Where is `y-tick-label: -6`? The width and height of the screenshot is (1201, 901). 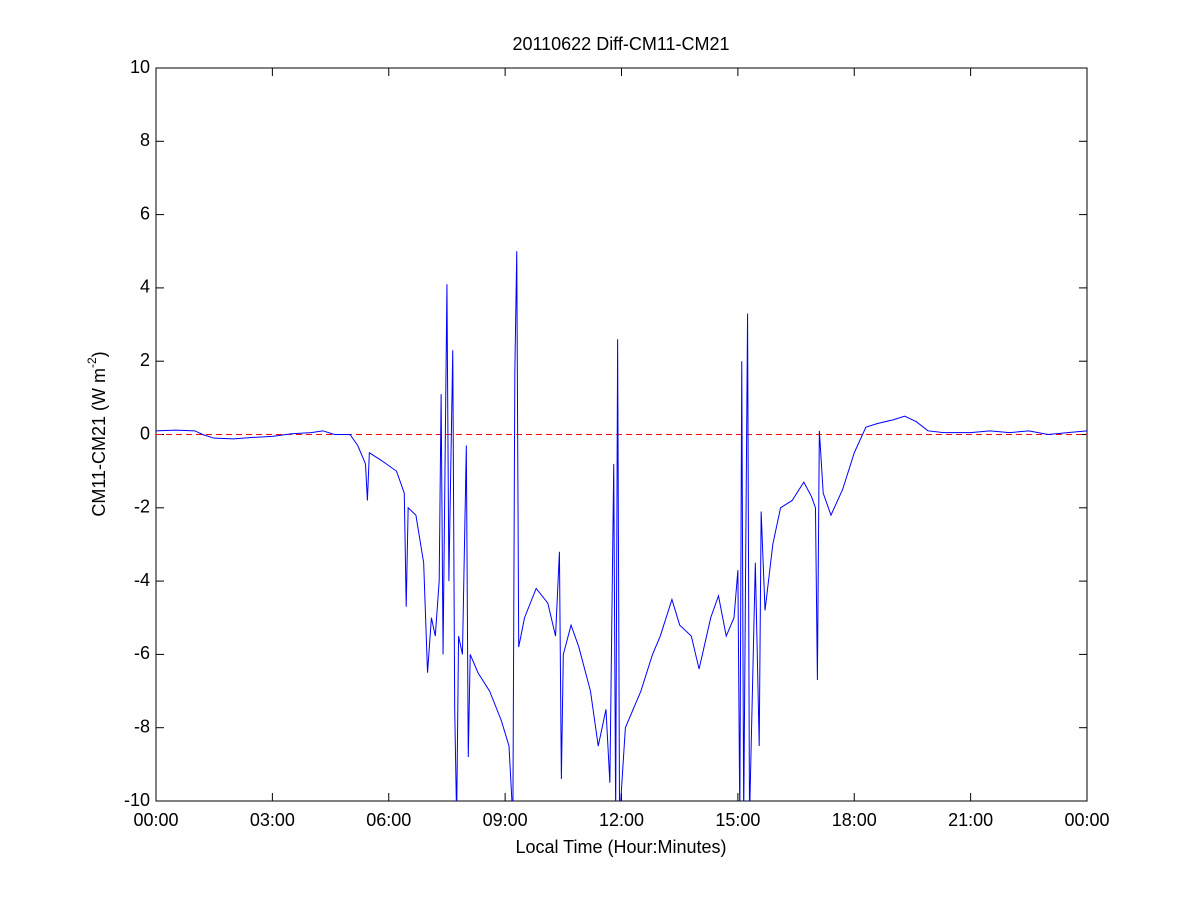
y-tick-label: -6 is located at coordinates (142, 653).